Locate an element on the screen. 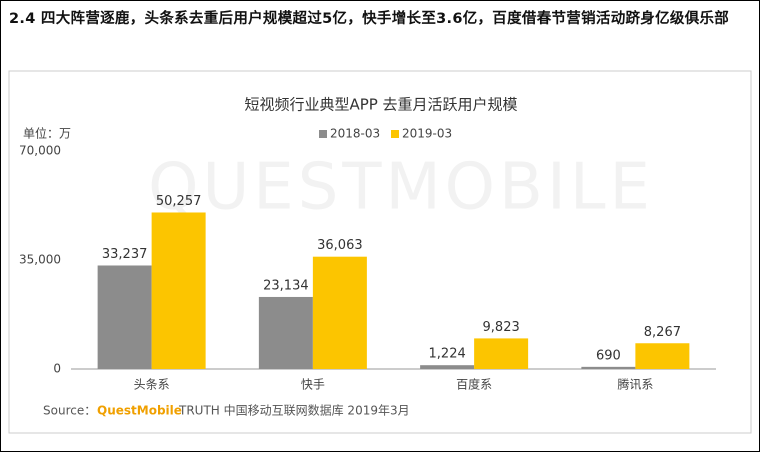 The width and height of the screenshot is (760, 452). value-label: 9,823 is located at coordinates (501, 327).